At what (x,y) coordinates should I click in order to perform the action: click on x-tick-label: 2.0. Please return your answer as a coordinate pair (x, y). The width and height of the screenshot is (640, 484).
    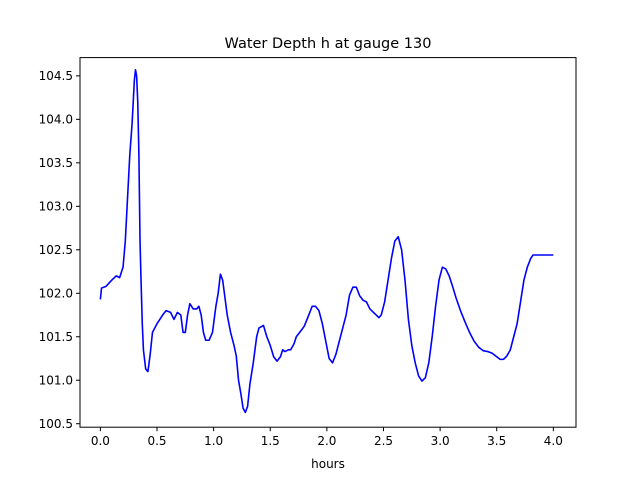
    Looking at the image, I should click on (326, 441).